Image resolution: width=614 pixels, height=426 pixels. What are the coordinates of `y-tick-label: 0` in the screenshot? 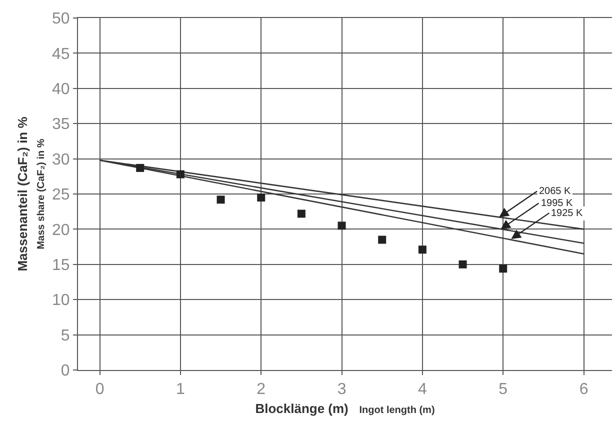 It's located at (65, 371).